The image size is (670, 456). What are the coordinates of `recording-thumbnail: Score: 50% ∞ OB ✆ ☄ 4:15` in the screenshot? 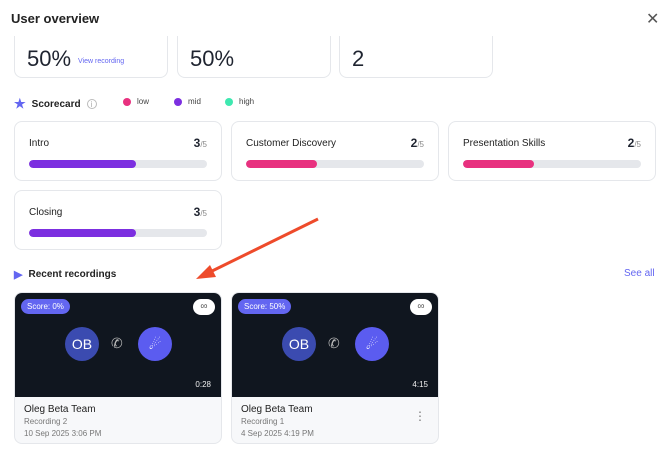 It's located at (335, 345).